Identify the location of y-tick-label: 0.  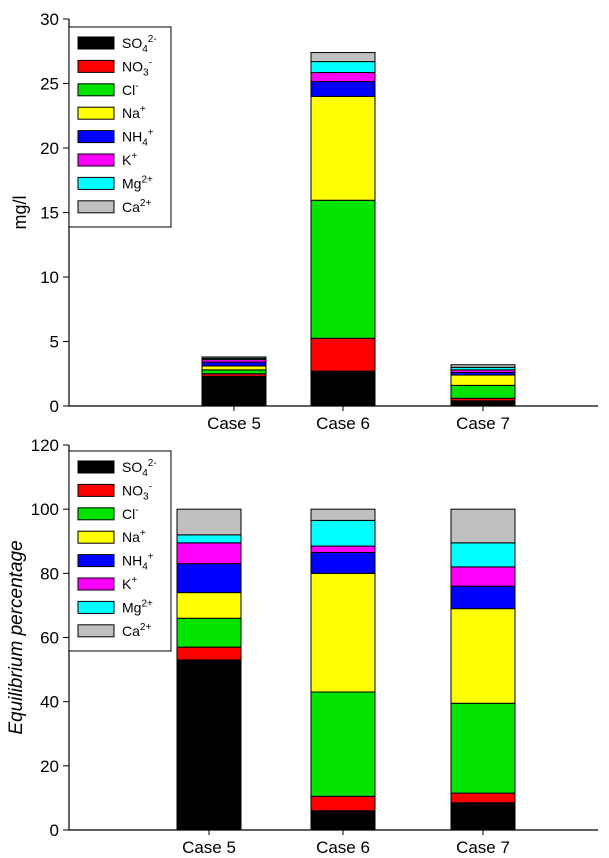
(54, 406).